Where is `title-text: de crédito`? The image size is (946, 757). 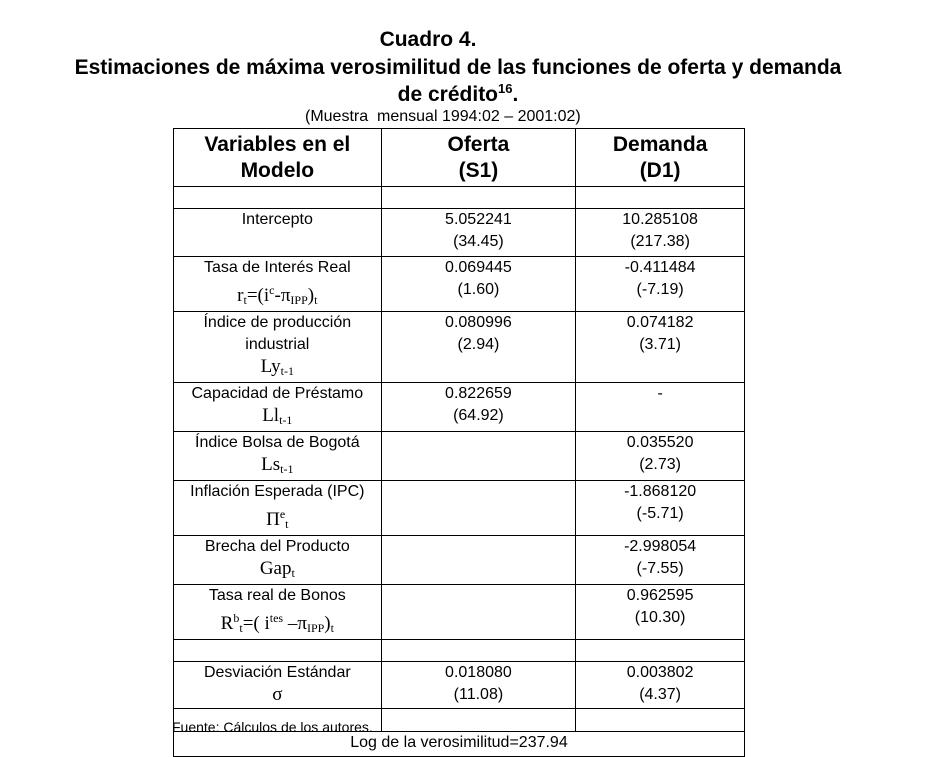
title-text: de crédito is located at coordinates (448, 94).